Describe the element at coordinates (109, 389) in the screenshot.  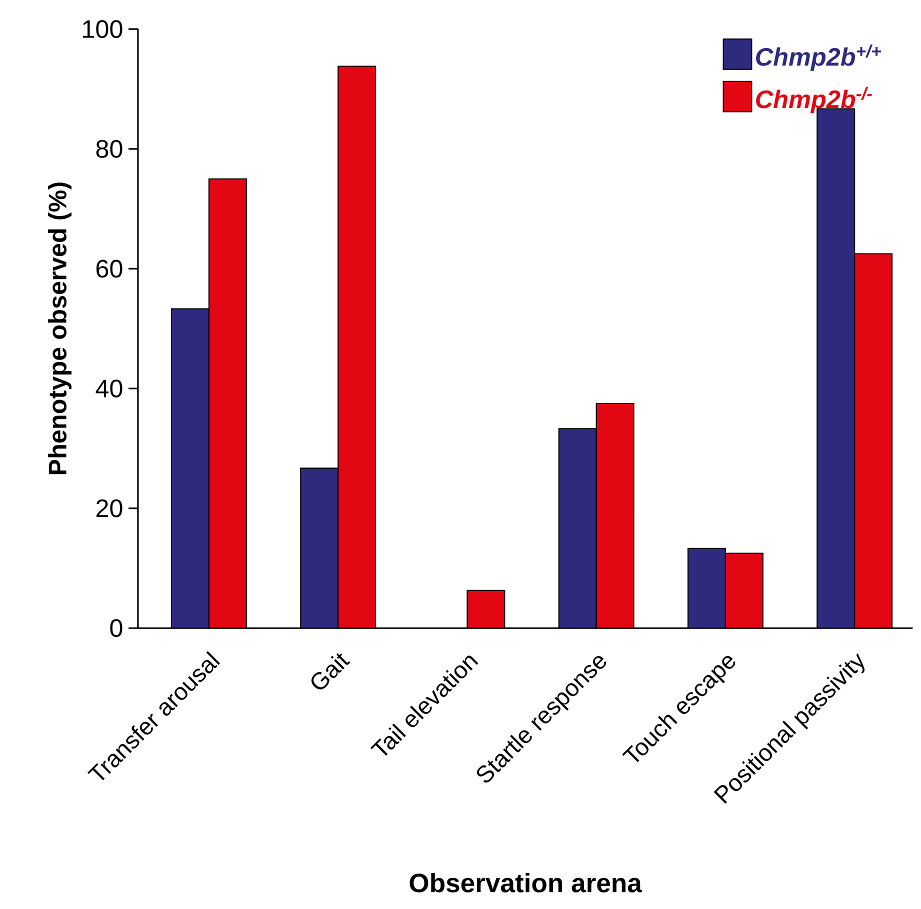
I see `y-tick-label: 40` at that location.